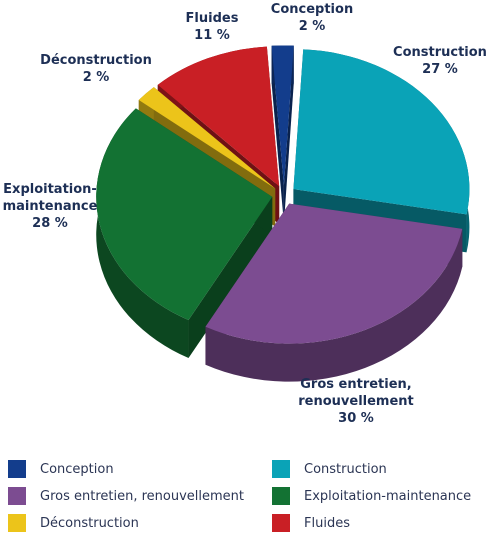  I want to click on slice-label-line: 27 %, so click(440, 69).